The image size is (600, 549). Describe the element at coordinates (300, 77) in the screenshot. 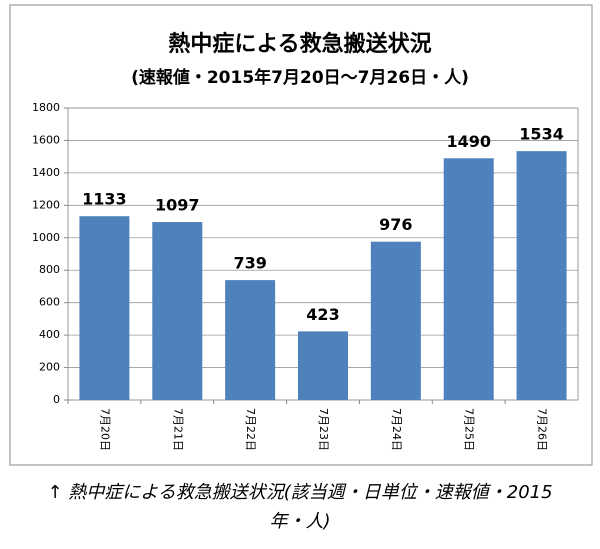

I see `chart-subtitle: (速報値・2015年7月20日～7月26日・人)` at that location.